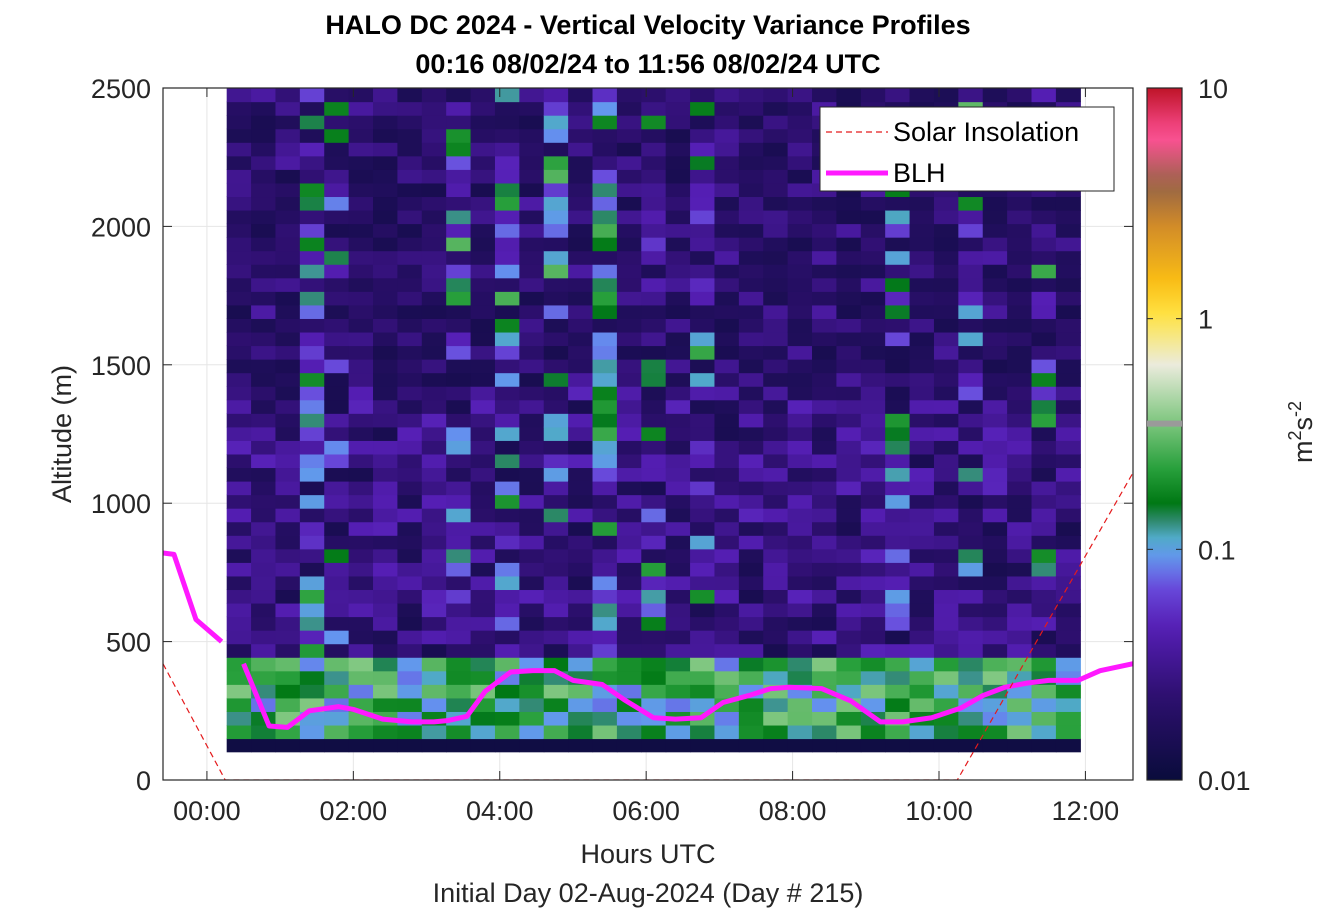 The width and height of the screenshot is (1343, 911). I want to click on colorbar-marker, so click(1164, 423).